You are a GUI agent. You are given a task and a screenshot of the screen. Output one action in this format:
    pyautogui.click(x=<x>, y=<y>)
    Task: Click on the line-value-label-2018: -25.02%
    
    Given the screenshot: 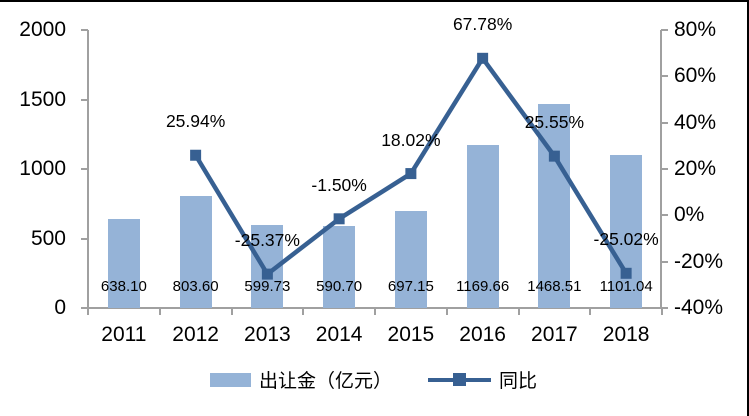 What is the action you would take?
    pyautogui.click(x=626, y=239)
    